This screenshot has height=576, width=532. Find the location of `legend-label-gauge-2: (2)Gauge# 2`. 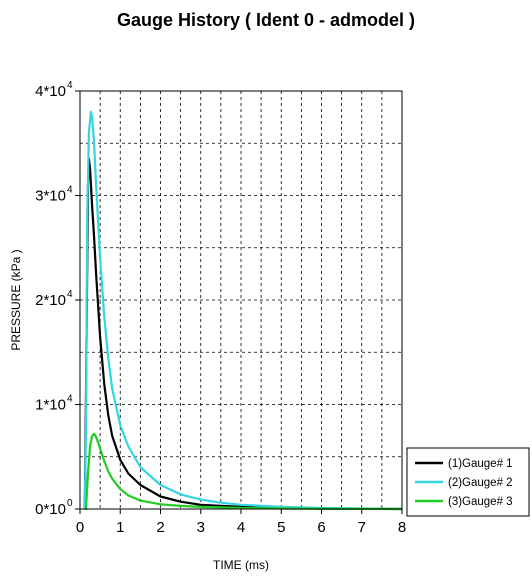

legend-label-gauge-2: (2)Gauge# 2 is located at coordinates (480, 483).